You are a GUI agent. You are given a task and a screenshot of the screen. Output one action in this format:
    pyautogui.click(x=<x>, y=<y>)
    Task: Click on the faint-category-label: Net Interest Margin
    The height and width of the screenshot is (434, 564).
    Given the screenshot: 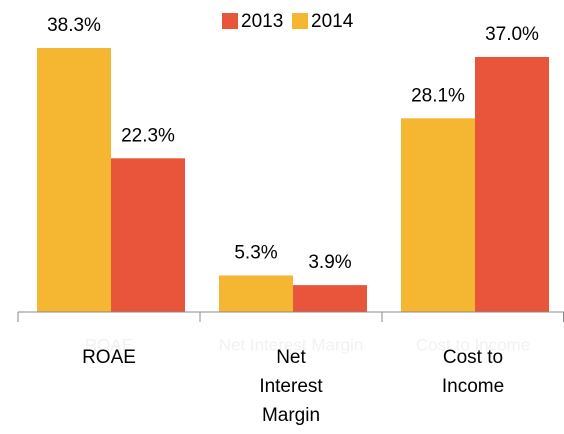 What is the action you would take?
    pyautogui.click(x=291, y=344)
    